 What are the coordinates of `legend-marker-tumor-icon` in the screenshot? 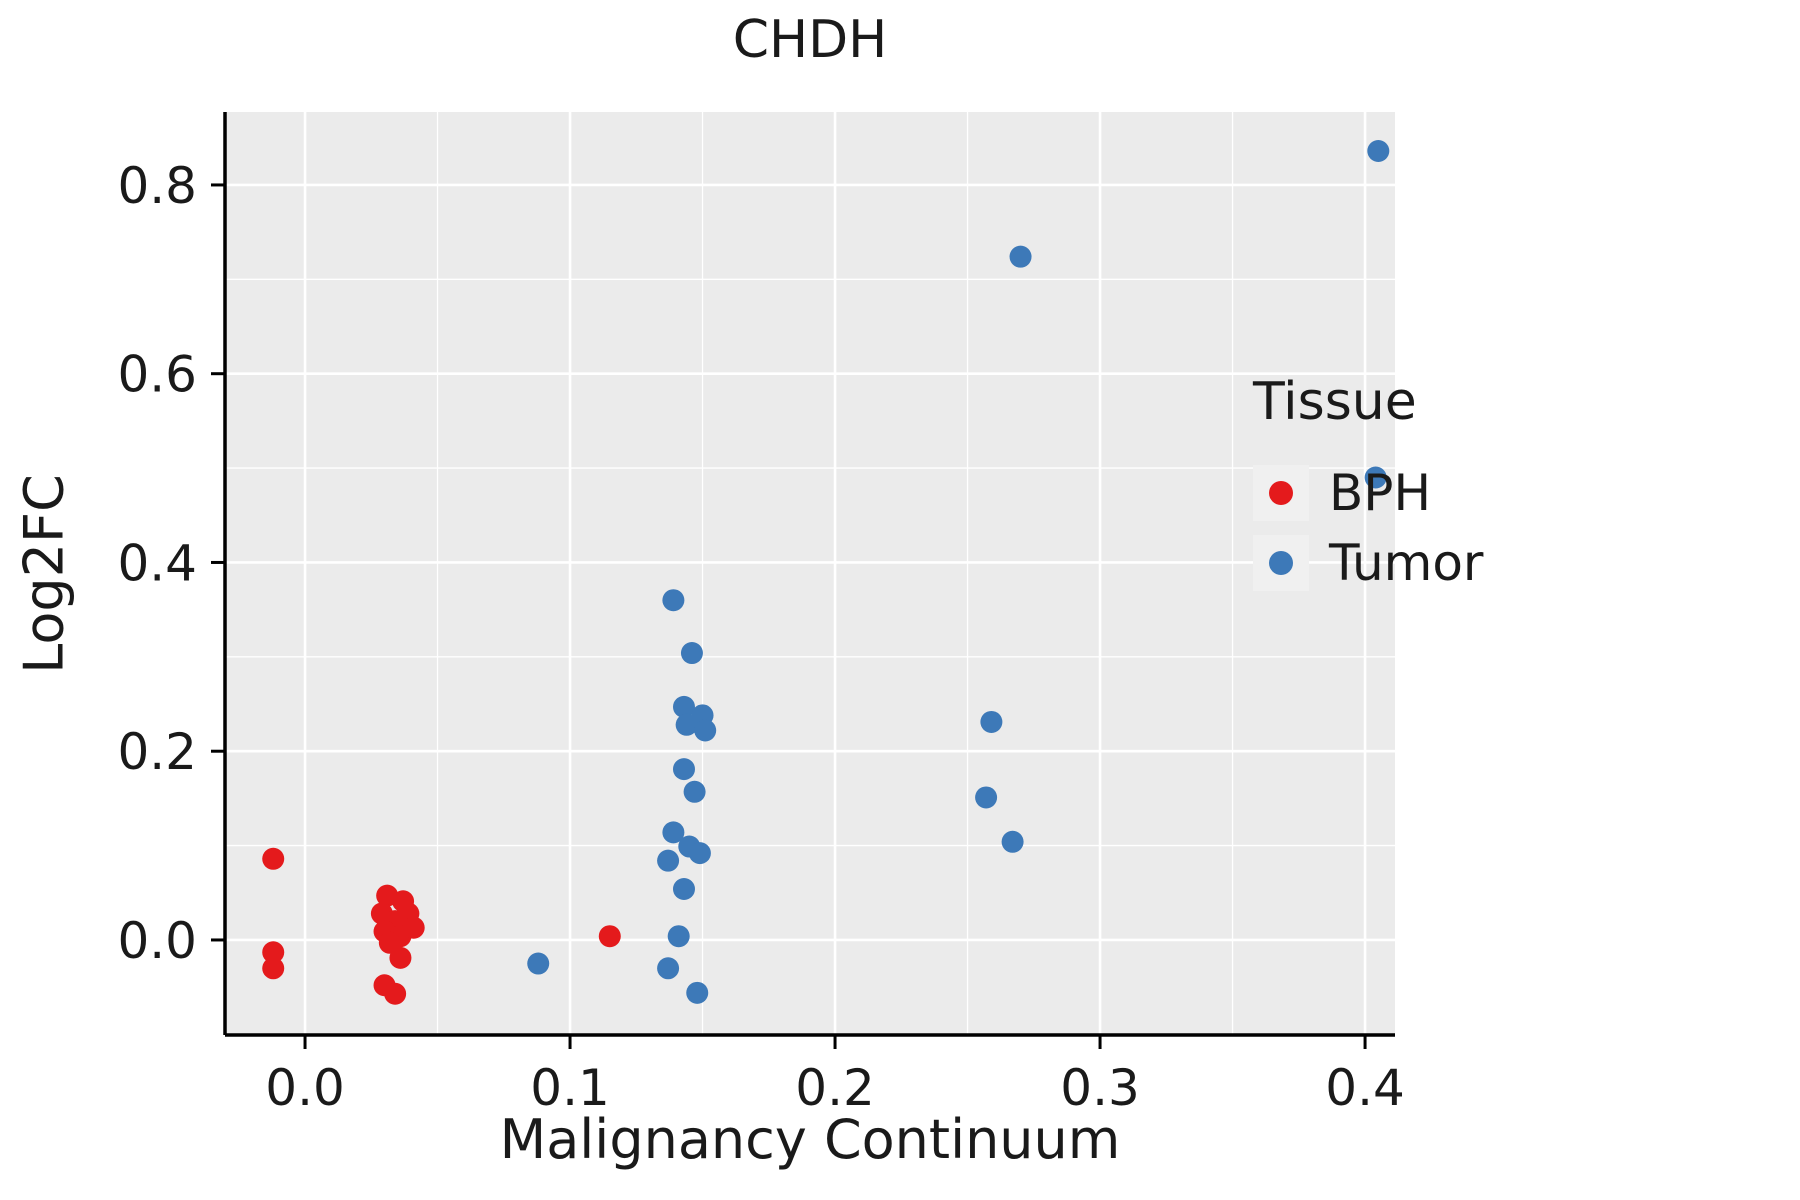 It's located at (1281, 563).